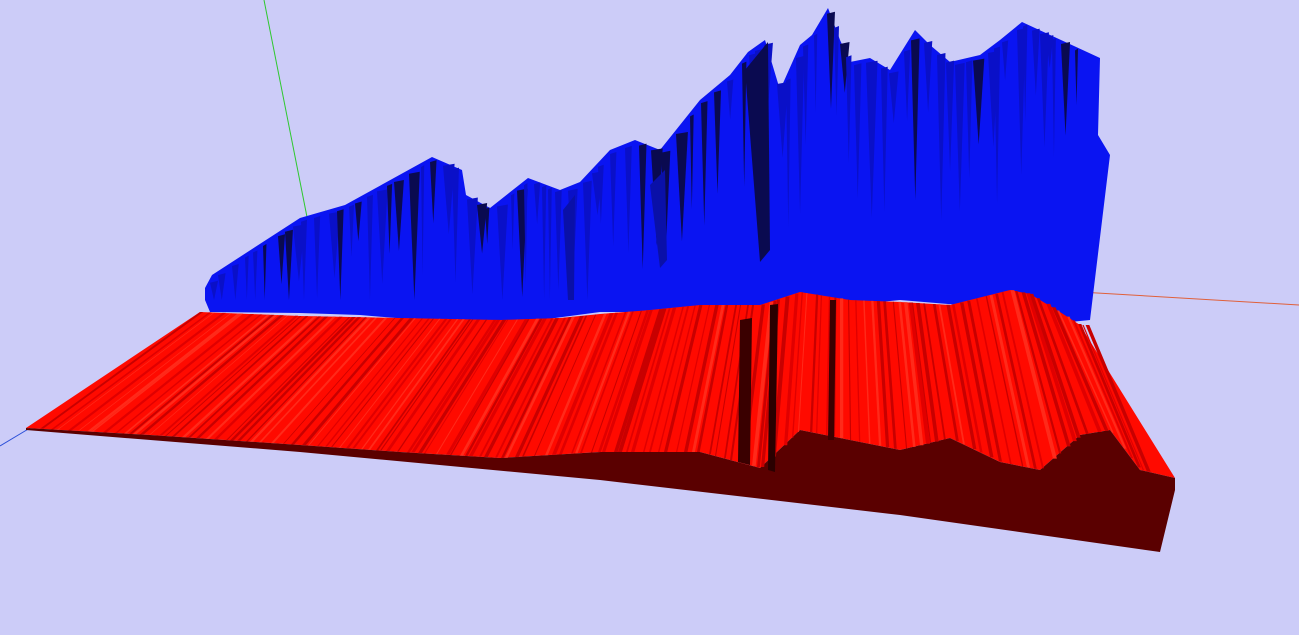 This screenshot has width=1299, height=635. What do you see at coordinates (832, 370) in the screenshot?
I see `red-surface-dark-groove` at bounding box center [832, 370].